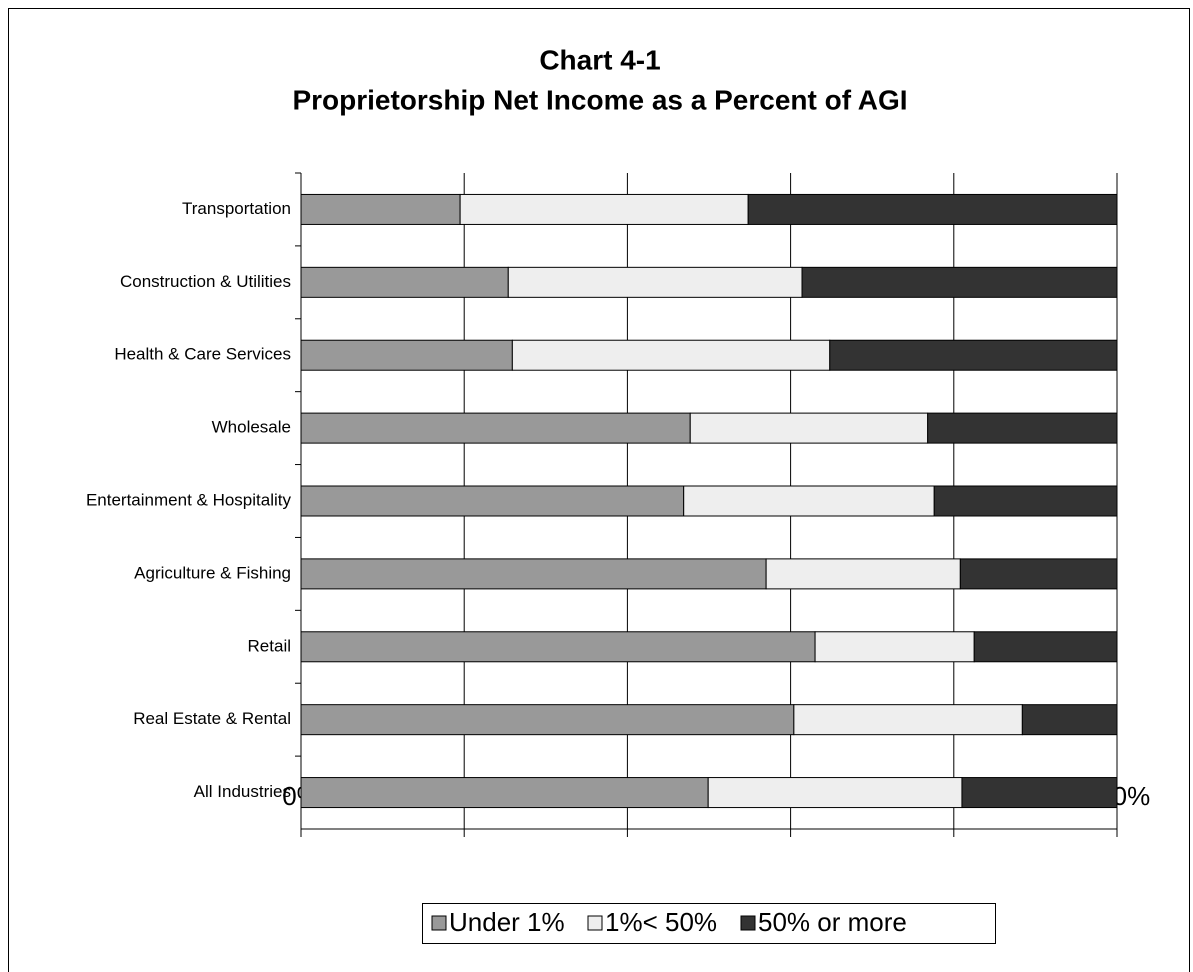 This screenshot has width=1193, height=972. Describe the element at coordinates (205, 281) in the screenshot. I see `y-tick-label: Construction & Utilities` at that location.